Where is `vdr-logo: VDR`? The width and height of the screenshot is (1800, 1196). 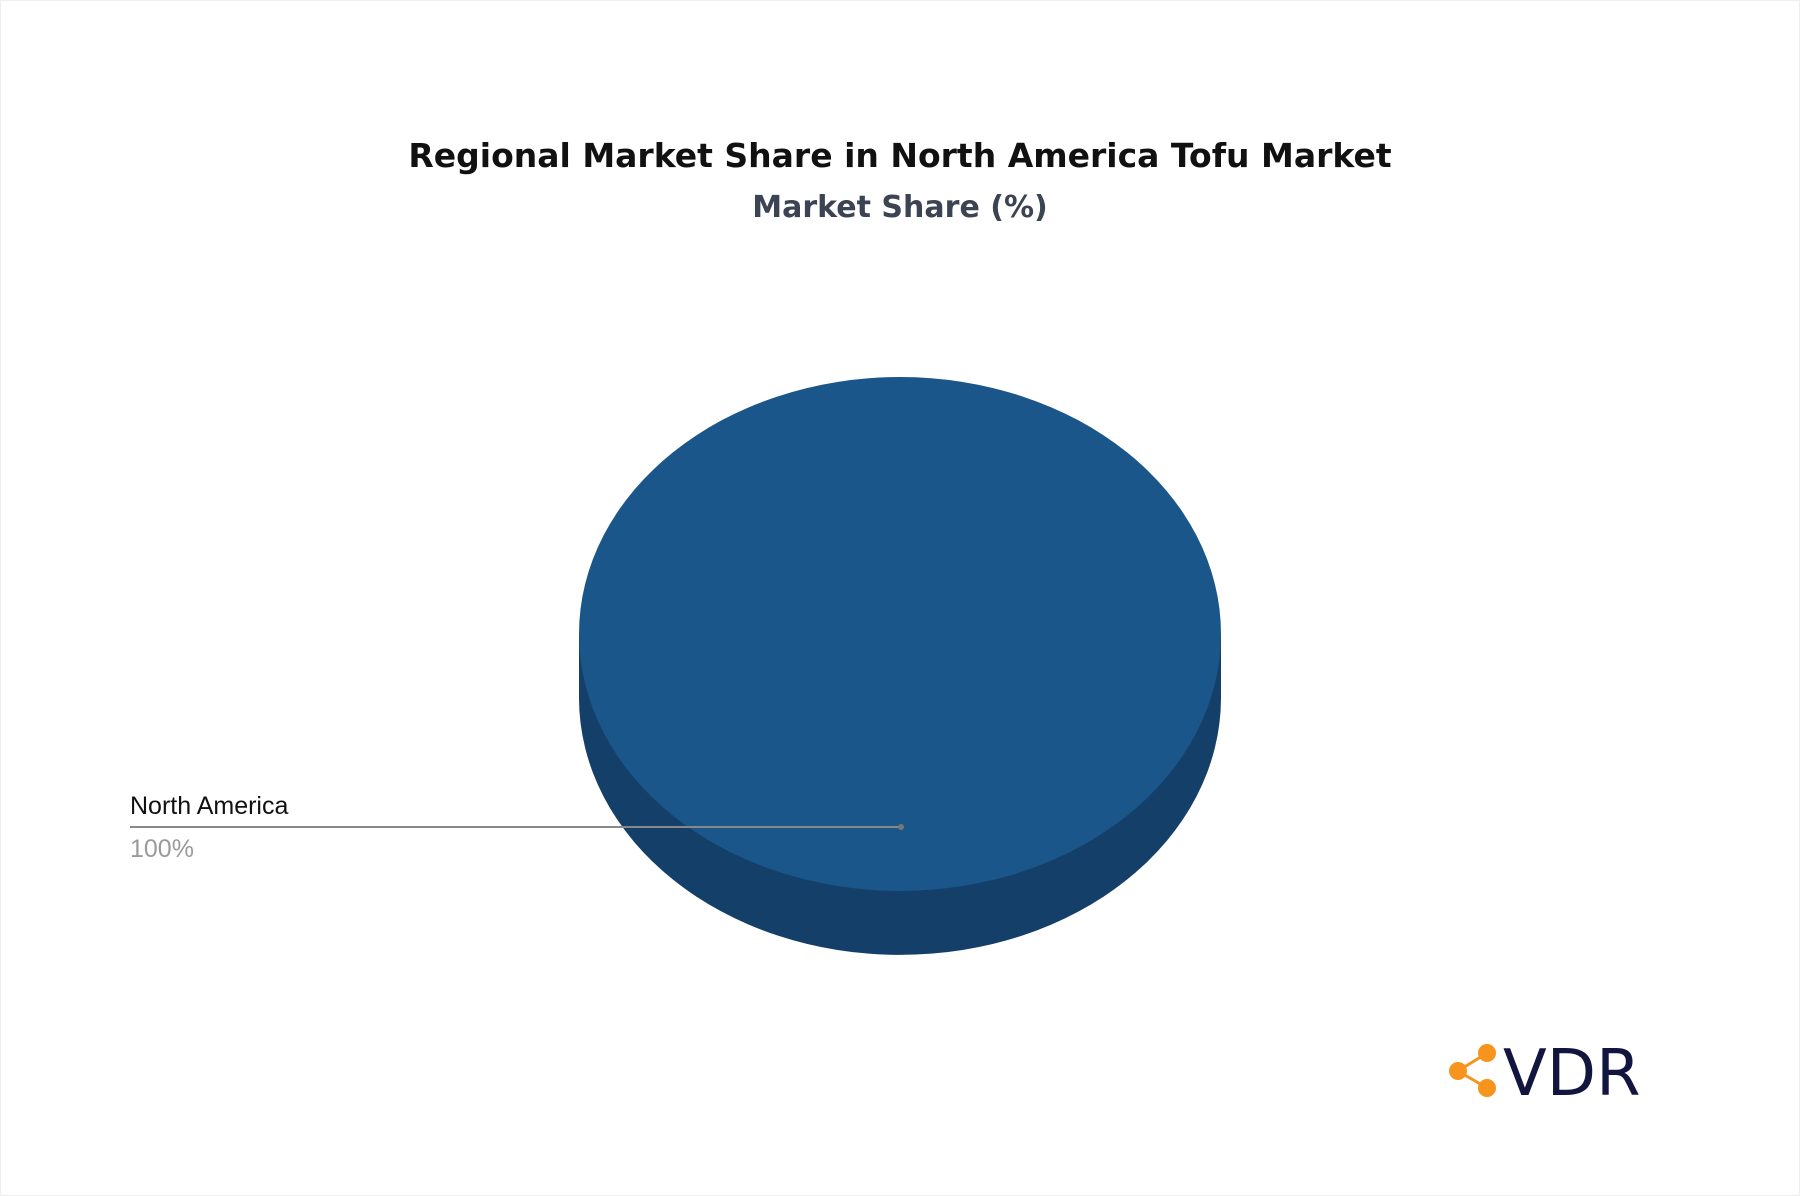 vdr-logo: VDR is located at coordinates (1545, 1074).